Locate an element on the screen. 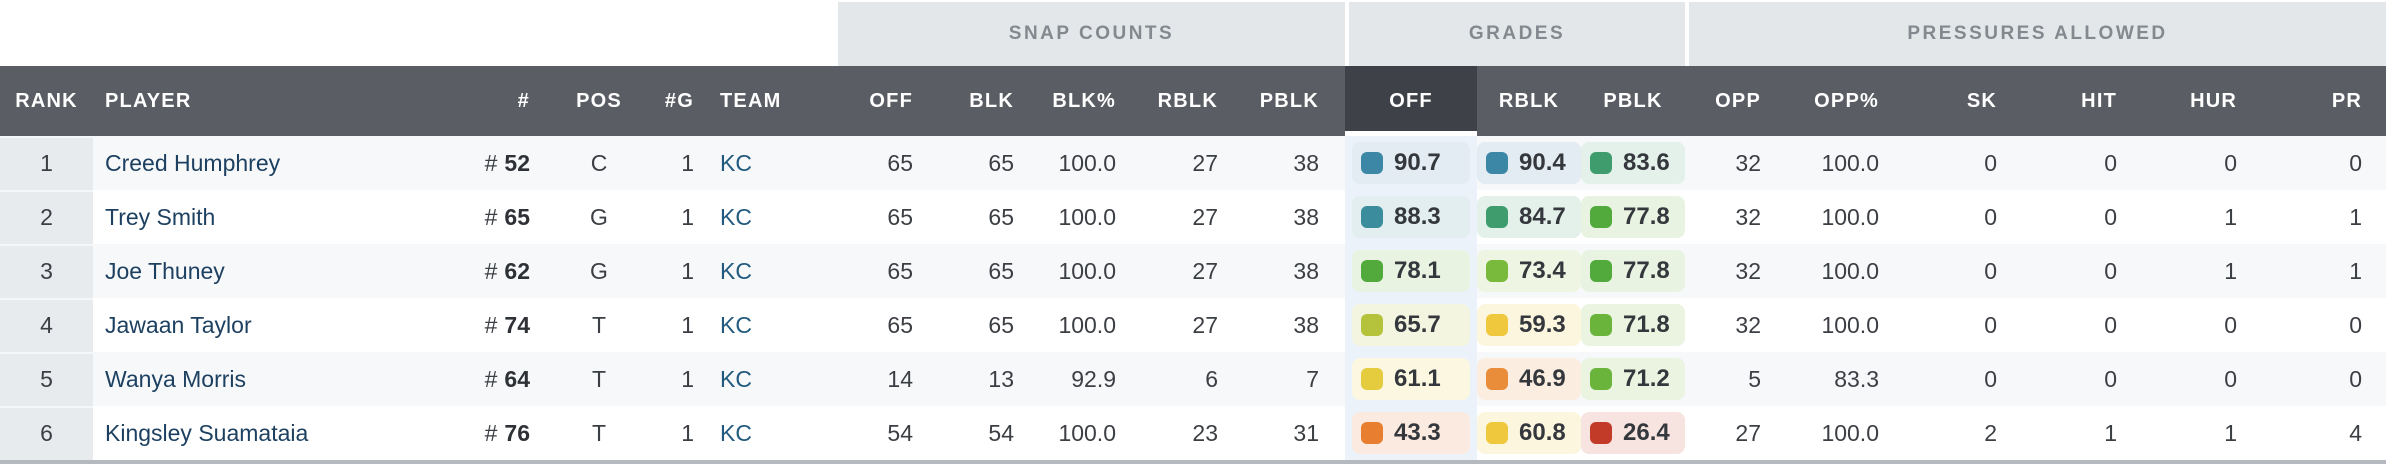 The image size is (2386, 464). jersey-cell: # 76 is located at coordinates (510, 433).